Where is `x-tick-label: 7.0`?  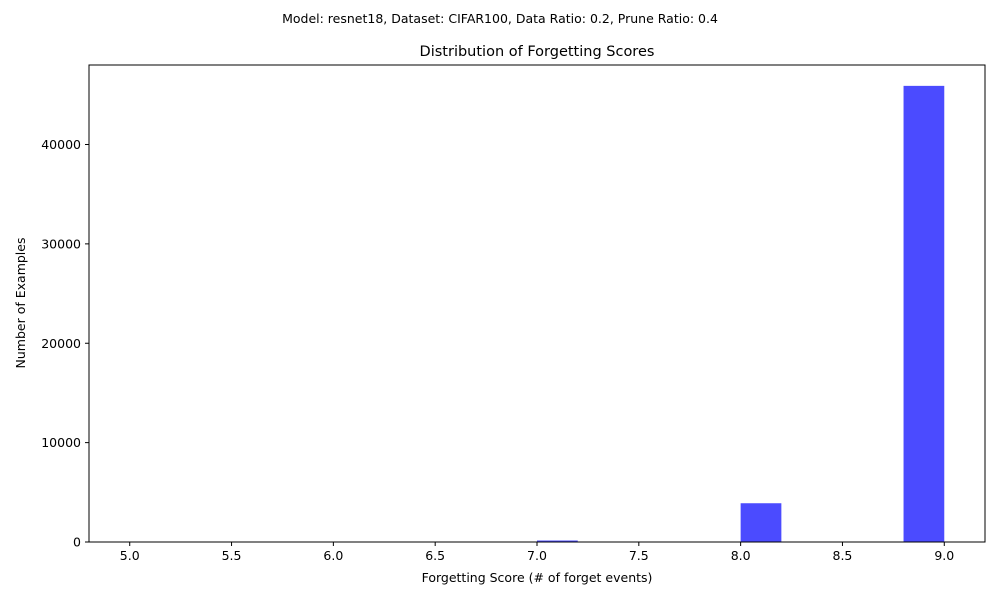 x-tick-label: 7.0 is located at coordinates (537, 555).